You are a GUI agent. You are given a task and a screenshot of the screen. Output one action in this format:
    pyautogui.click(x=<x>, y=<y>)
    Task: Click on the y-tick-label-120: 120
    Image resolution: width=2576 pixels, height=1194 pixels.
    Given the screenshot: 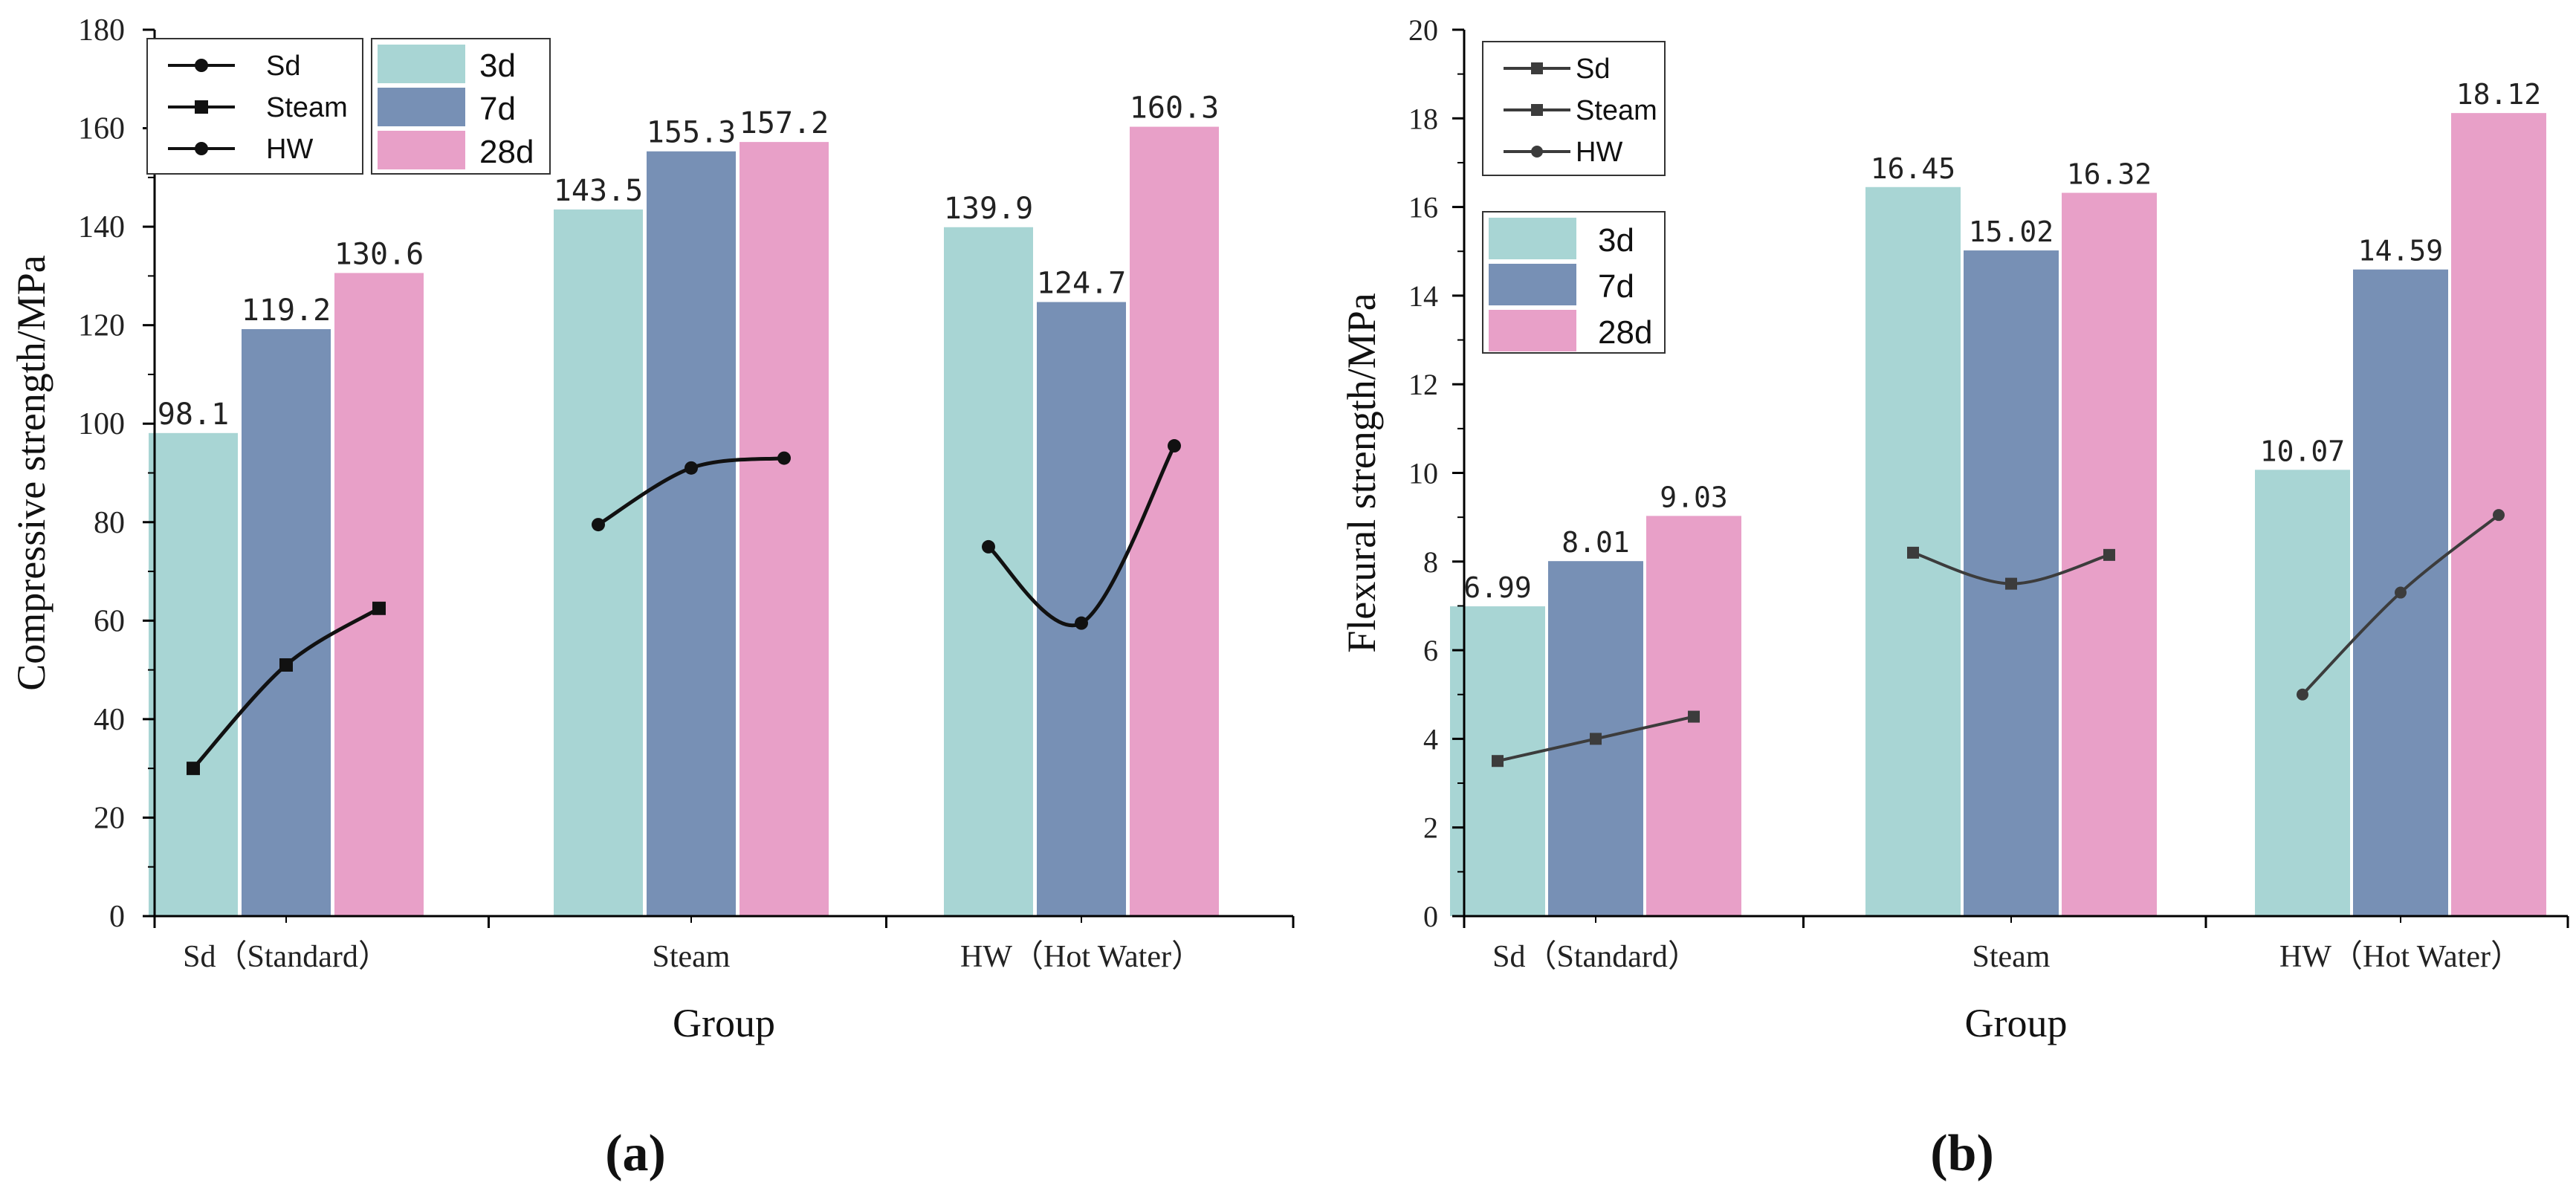 What is the action you would take?
    pyautogui.click(x=101, y=326)
    